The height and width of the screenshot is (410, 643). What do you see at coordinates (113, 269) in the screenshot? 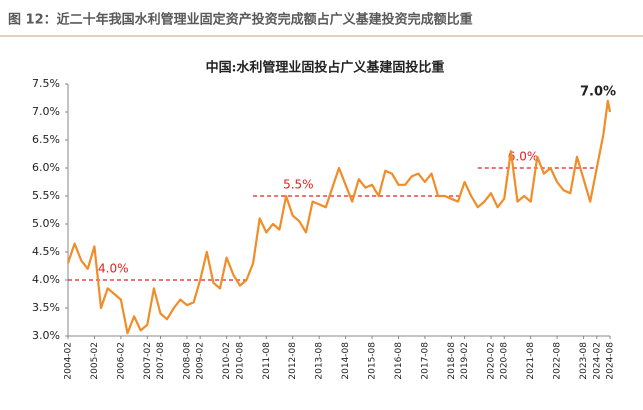
I see `reference-label: 4.0%` at bounding box center [113, 269].